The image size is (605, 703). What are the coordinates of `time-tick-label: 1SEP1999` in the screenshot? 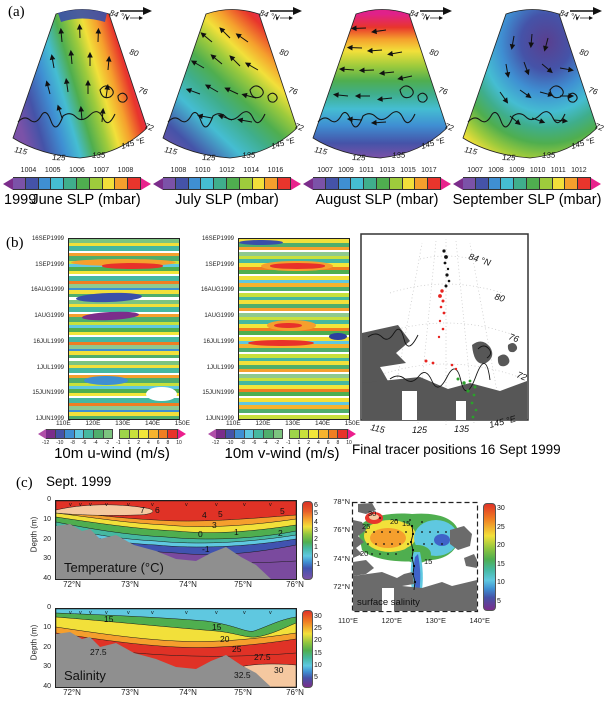 It's located at (49, 264).